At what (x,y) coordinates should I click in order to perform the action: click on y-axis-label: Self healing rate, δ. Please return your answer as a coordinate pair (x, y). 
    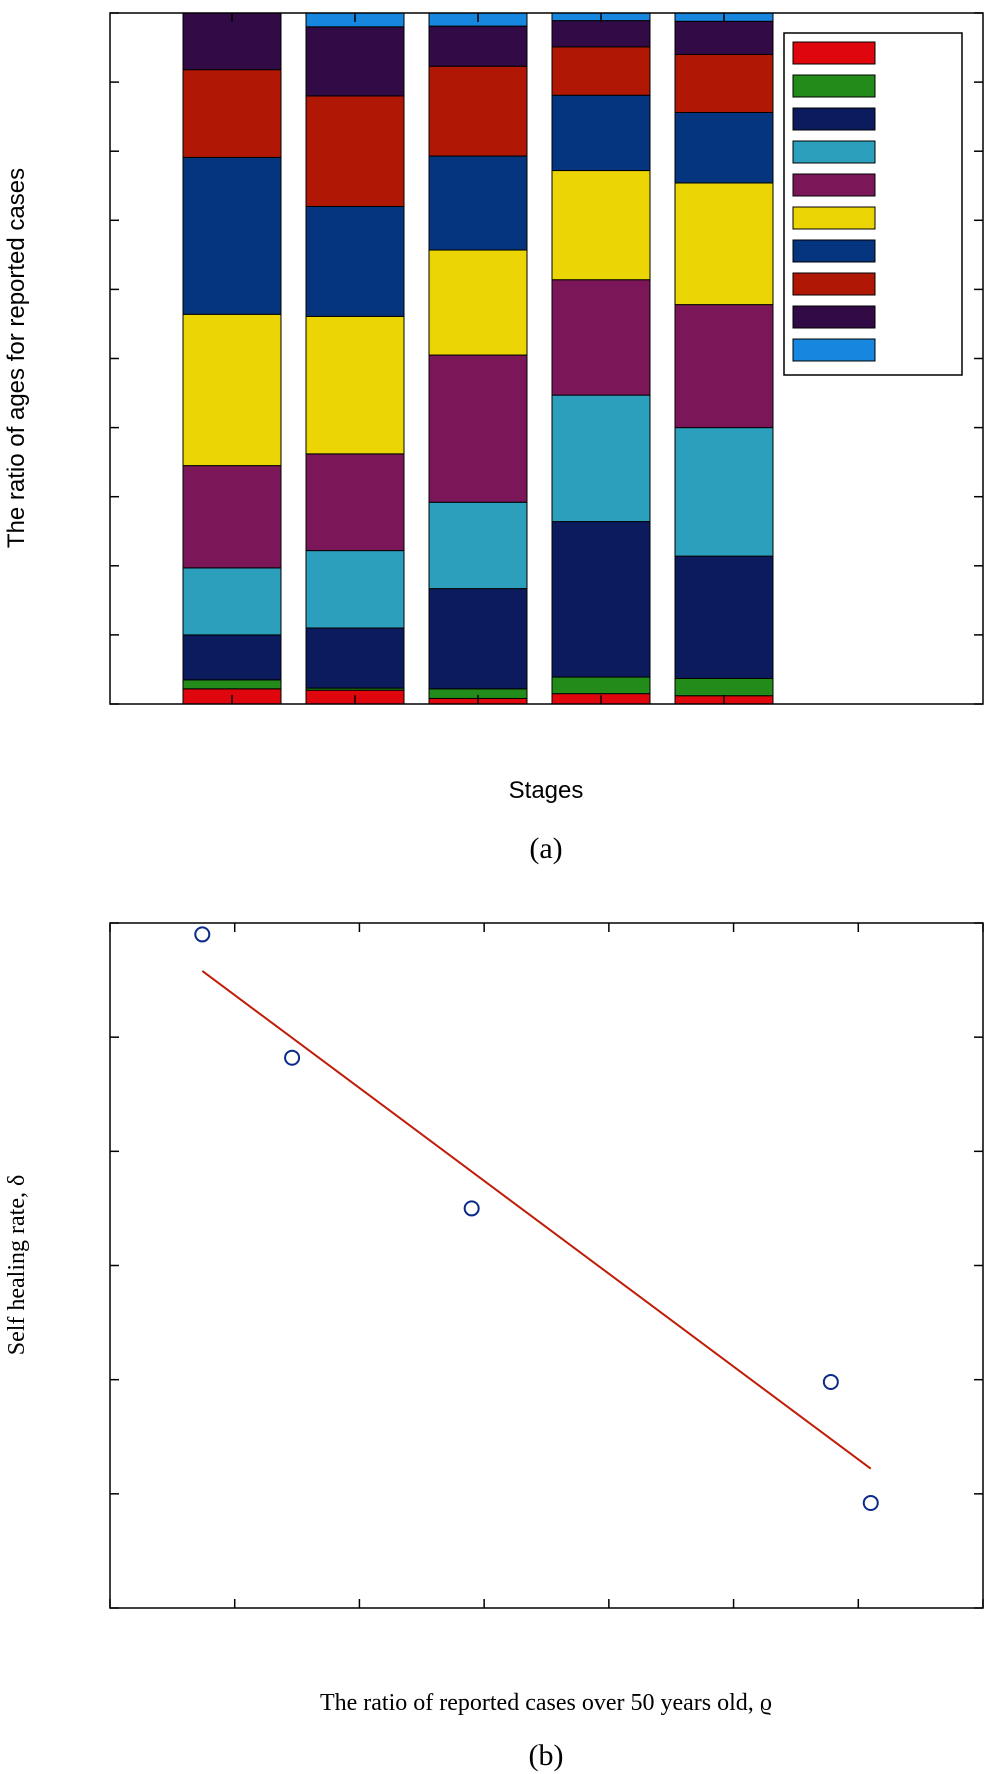
    Looking at the image, I should click on (17, 1265).